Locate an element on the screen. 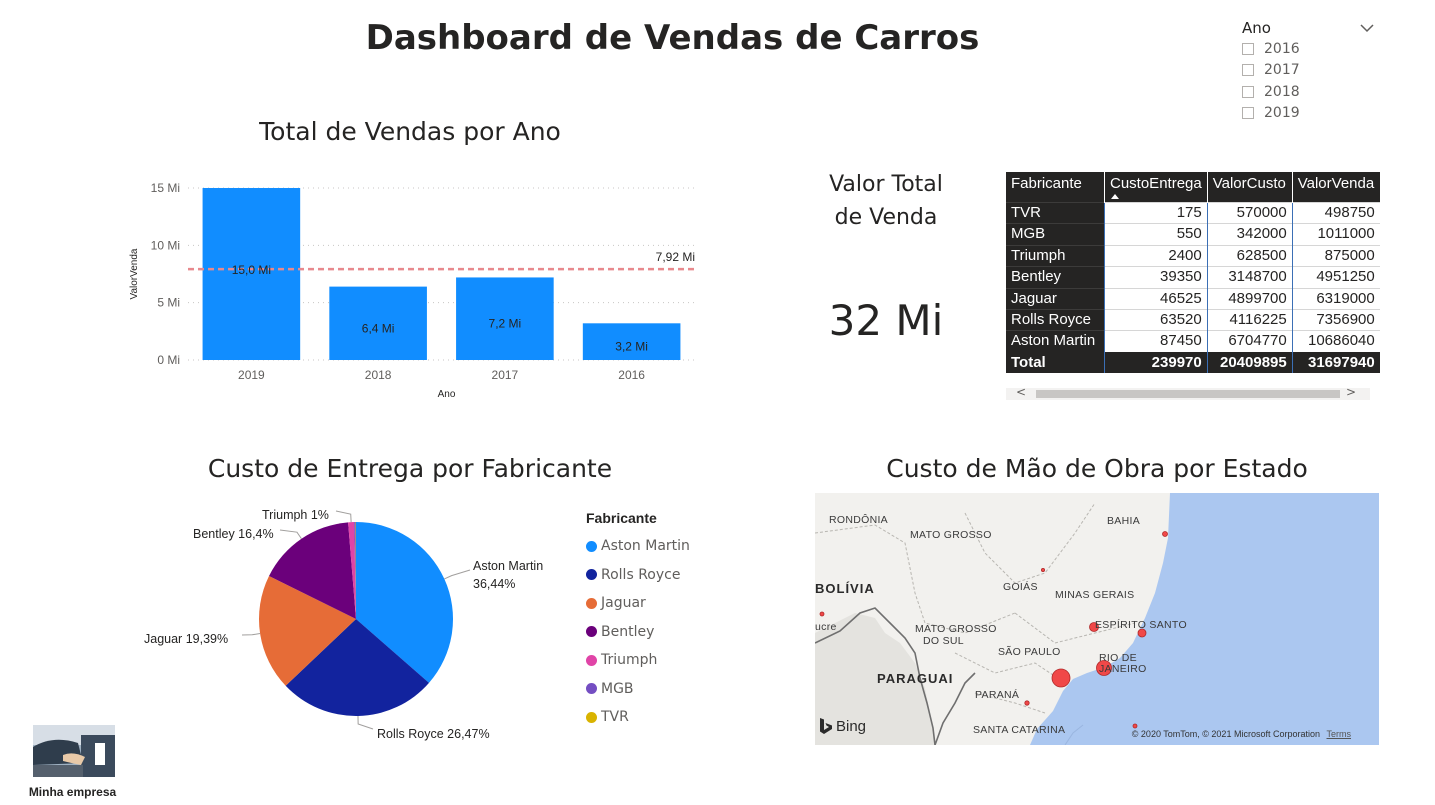  scroll-left-icon: < is located at coordinates (1021, 392).